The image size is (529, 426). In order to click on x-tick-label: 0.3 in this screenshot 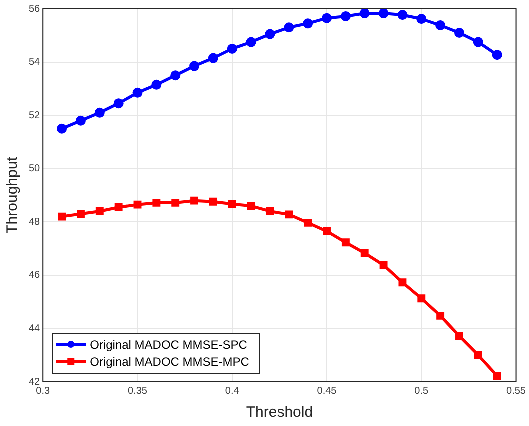, I will do `click(43, 391)`.